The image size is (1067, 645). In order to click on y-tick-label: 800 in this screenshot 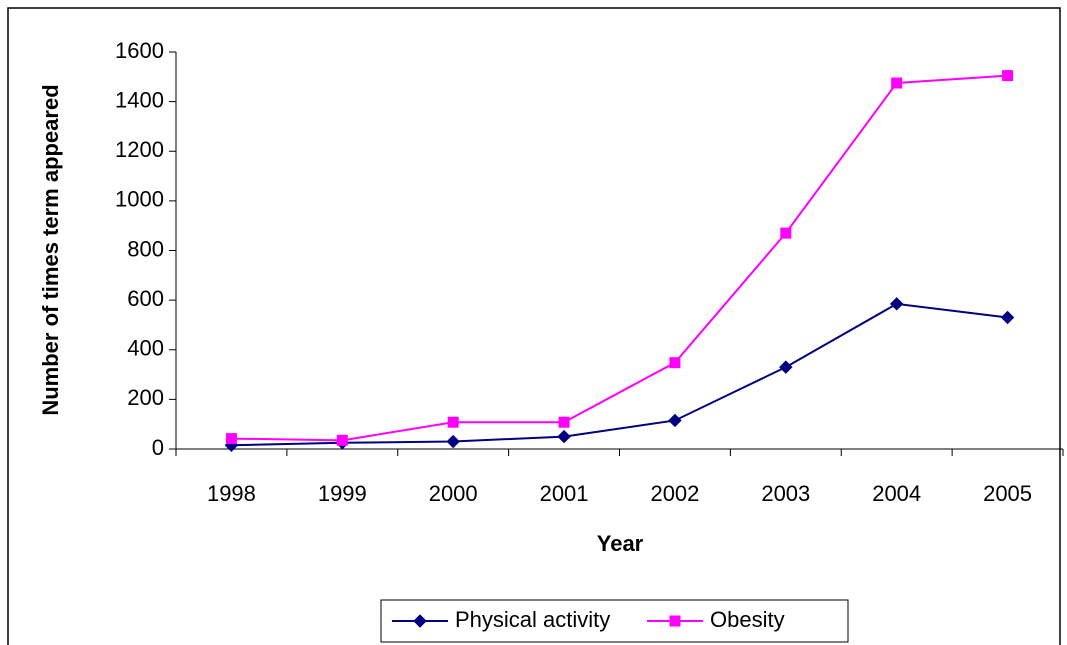, I will do `click(145, 248)`.